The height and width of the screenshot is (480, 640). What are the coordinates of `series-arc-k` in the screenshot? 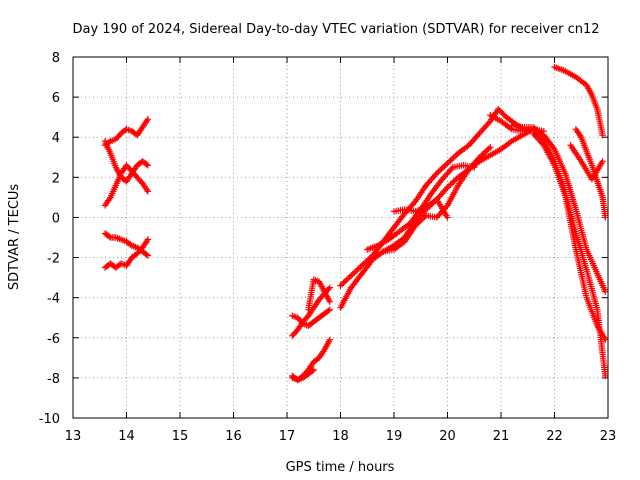 It's located at (434, 197).